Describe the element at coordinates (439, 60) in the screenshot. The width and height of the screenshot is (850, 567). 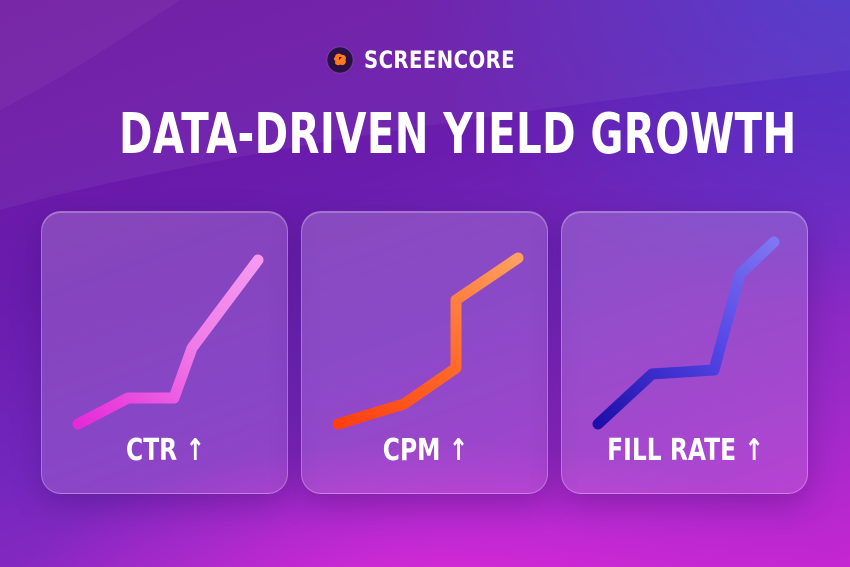
I see `brand-name: SCREENCORE` at that location.